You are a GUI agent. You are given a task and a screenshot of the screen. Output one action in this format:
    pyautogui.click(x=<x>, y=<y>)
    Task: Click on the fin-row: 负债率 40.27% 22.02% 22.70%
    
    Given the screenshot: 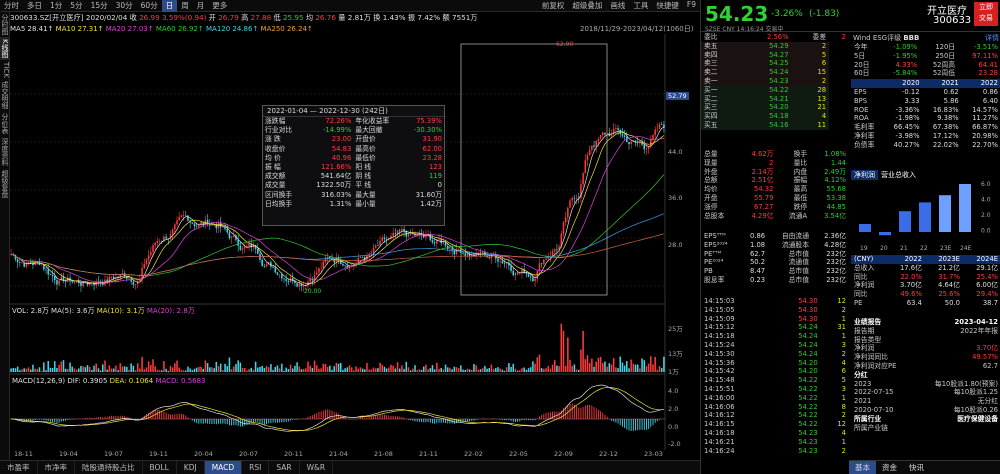 What is the action you would take?
    pyautogui.click(x=925, y=145)
    